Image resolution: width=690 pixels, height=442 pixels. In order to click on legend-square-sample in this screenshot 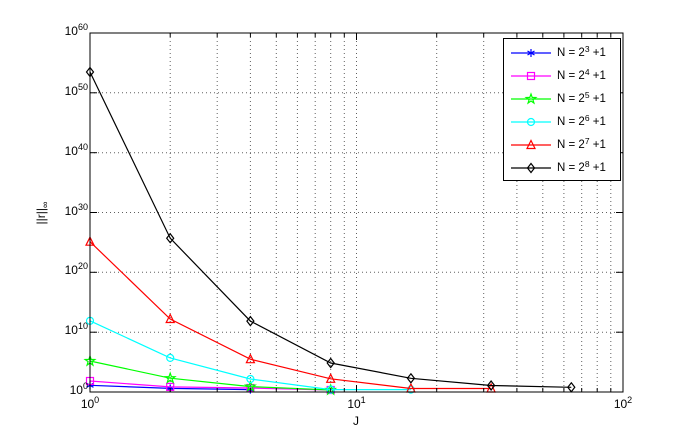, I will do `click(531, 75)`.